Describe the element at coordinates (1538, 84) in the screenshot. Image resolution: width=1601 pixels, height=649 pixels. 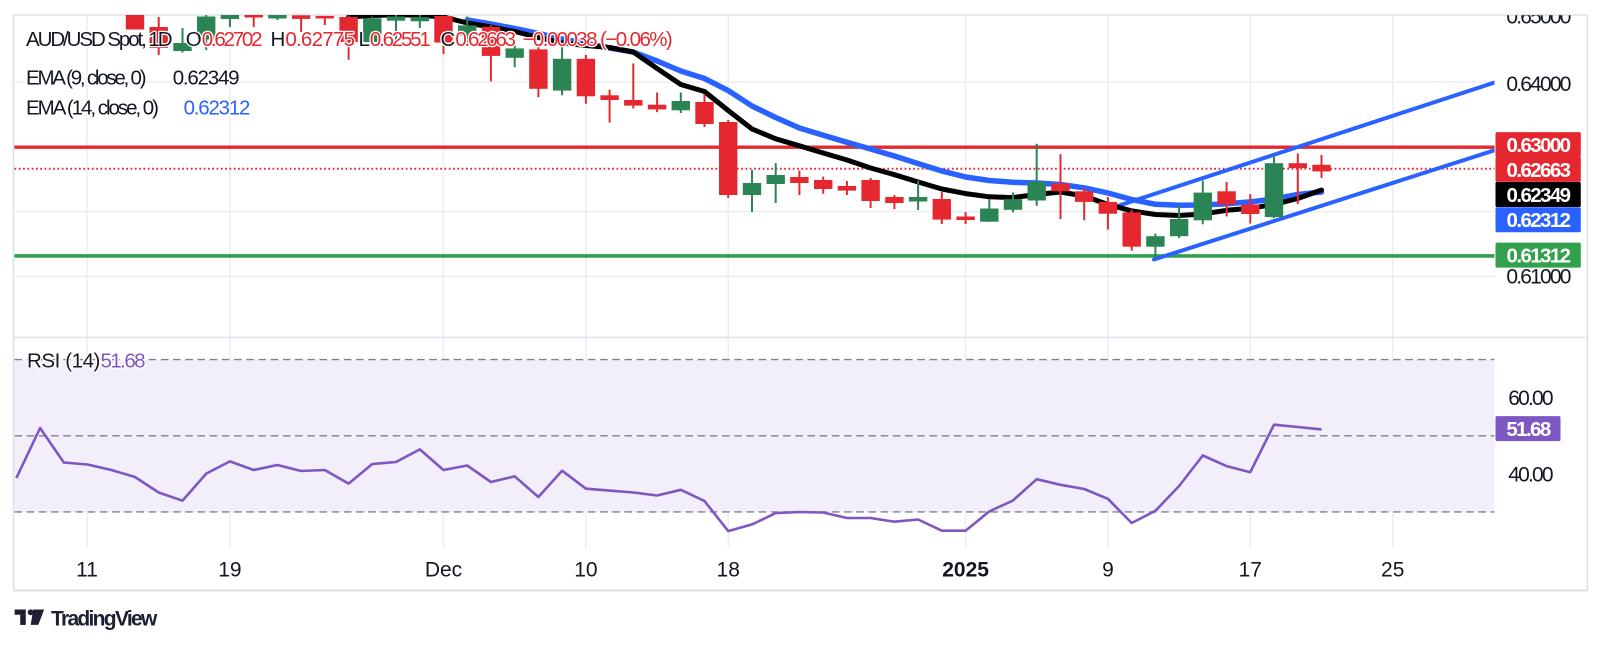
I see `svg-text: 0.64000` at that location.